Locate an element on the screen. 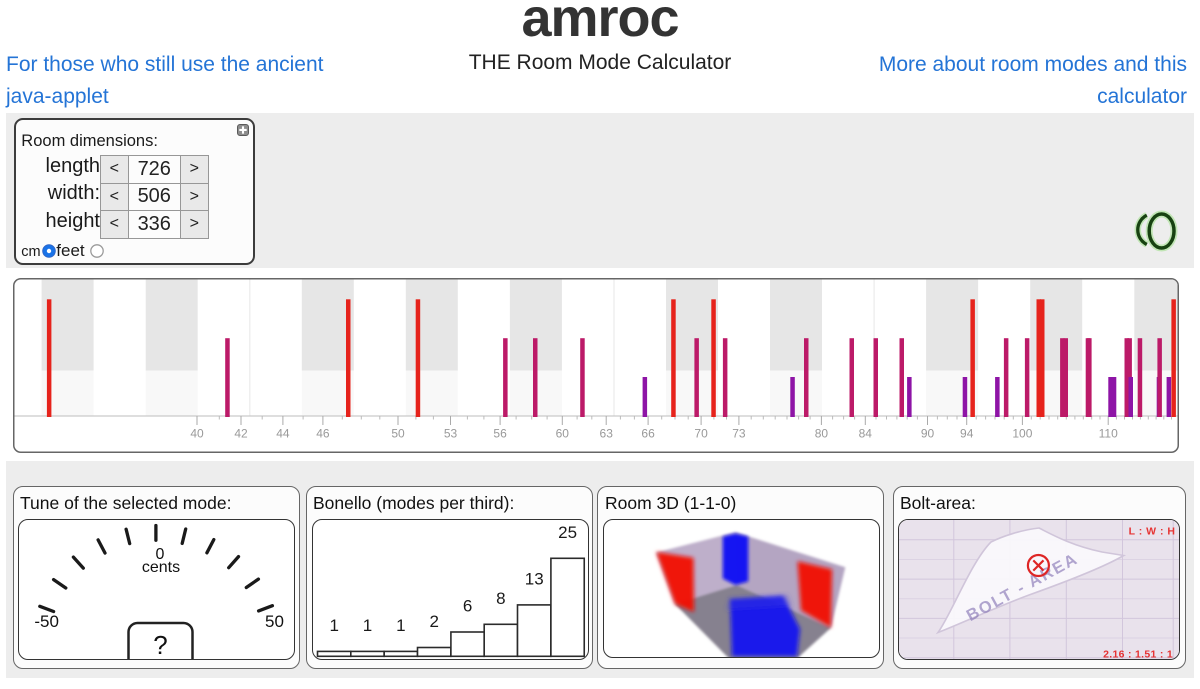  svg-text: 73 is located at coordinates (739, 433).